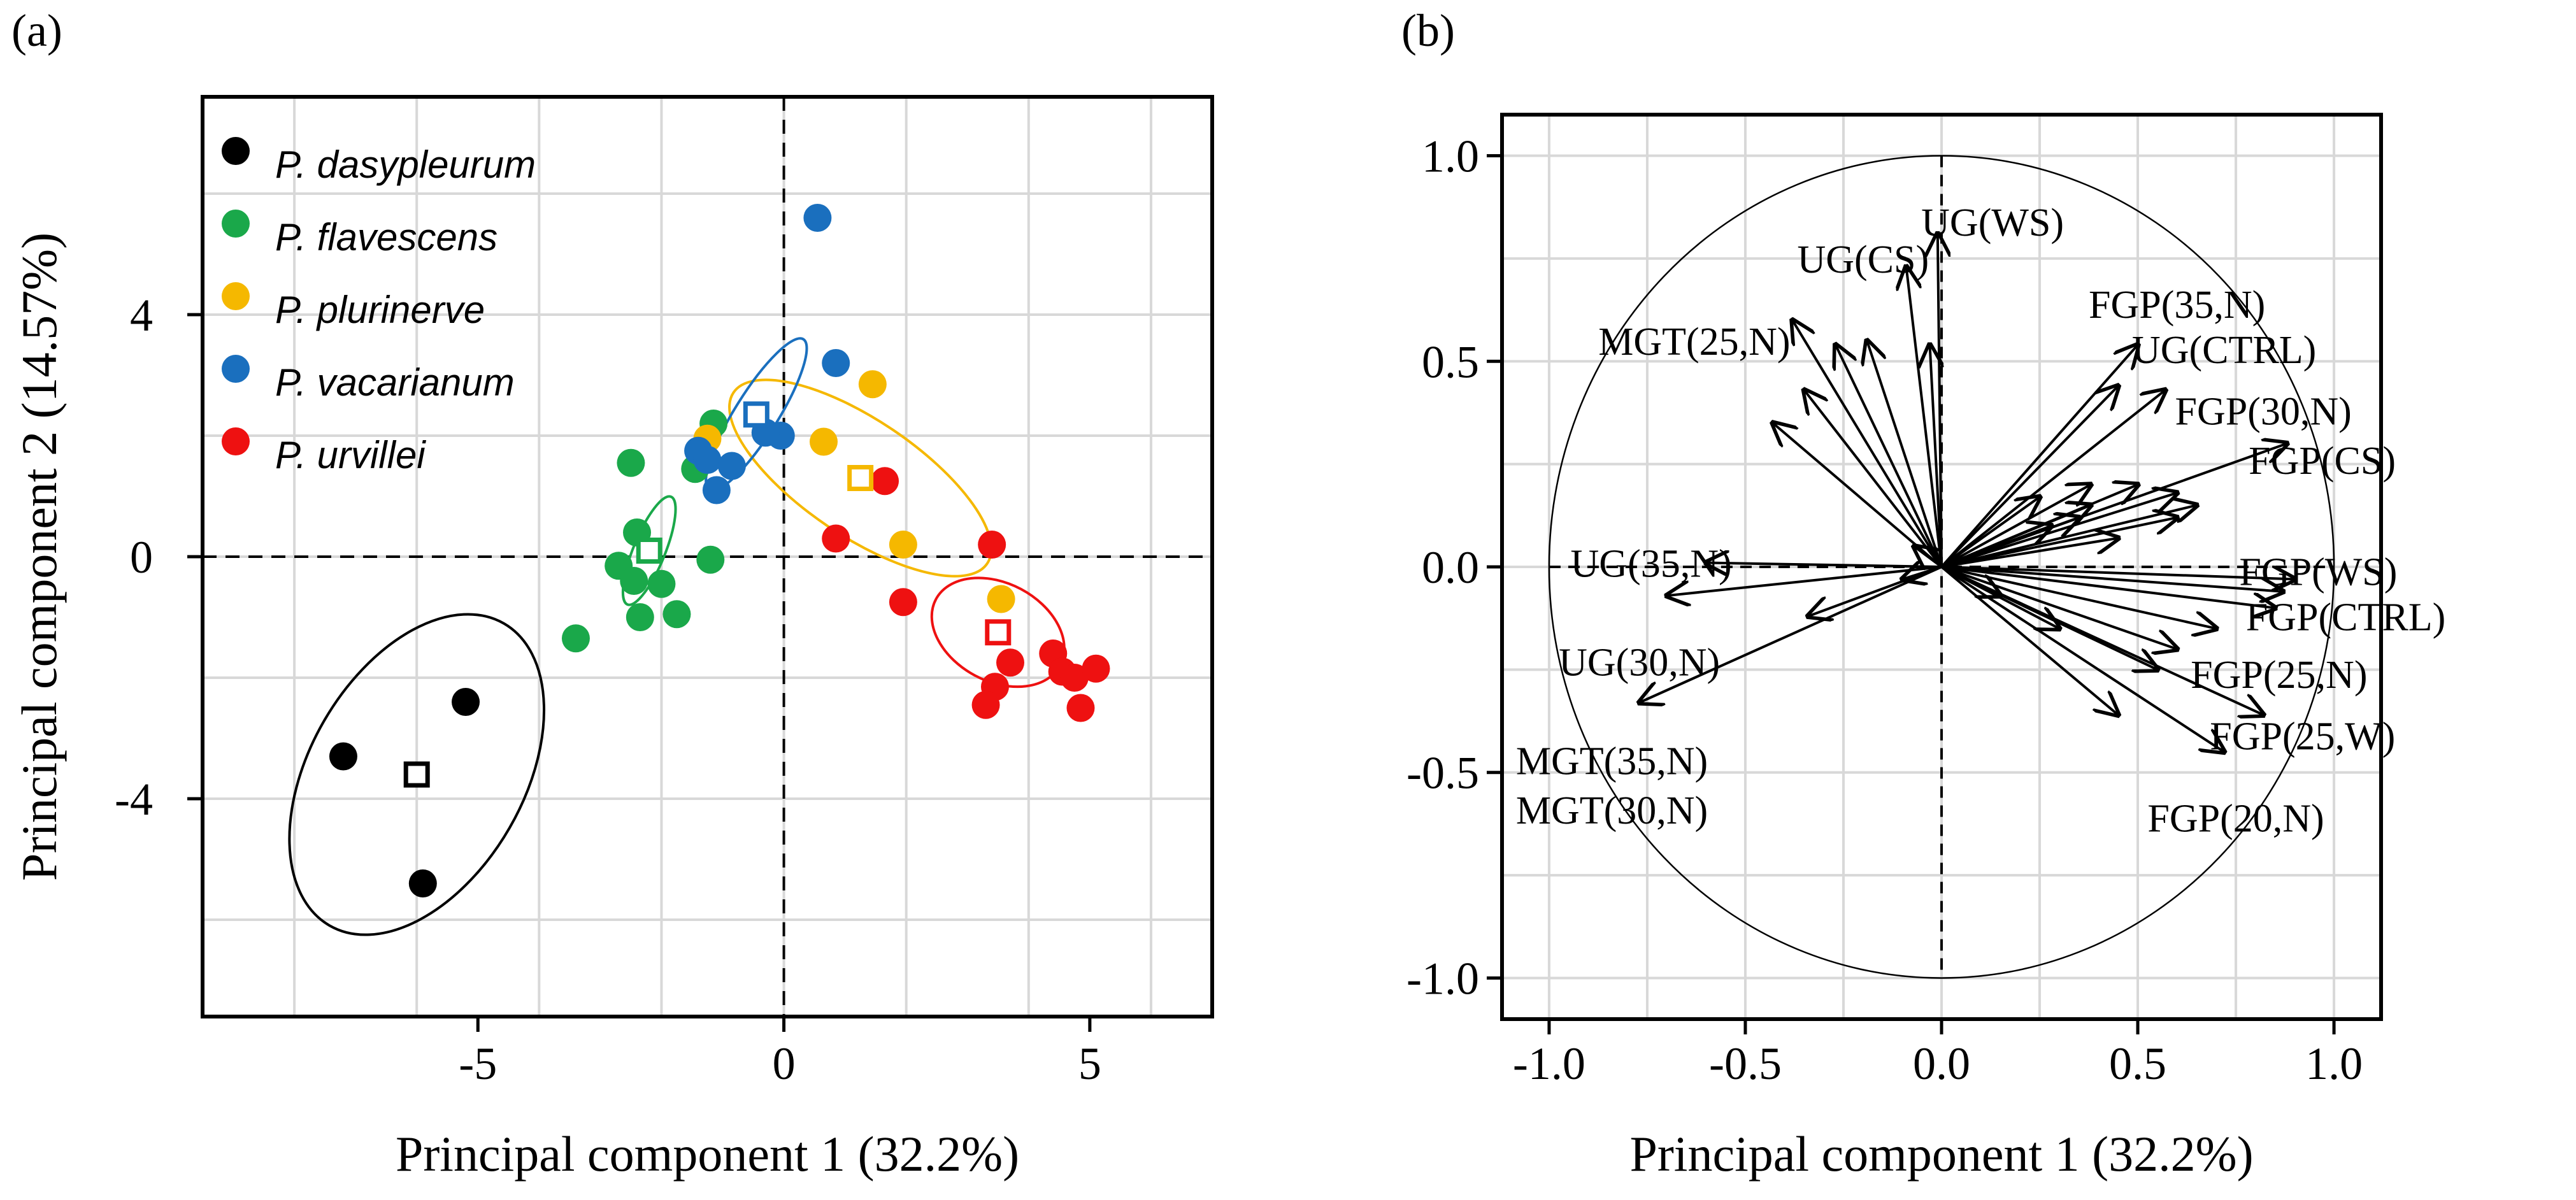 The width and height of the screenshot is (2576, 1200). What do you see at coordinates (1694, 342) in the screenshot?
I see `variable-label: MGT(25,N)` at bounding box center [1694, 342].